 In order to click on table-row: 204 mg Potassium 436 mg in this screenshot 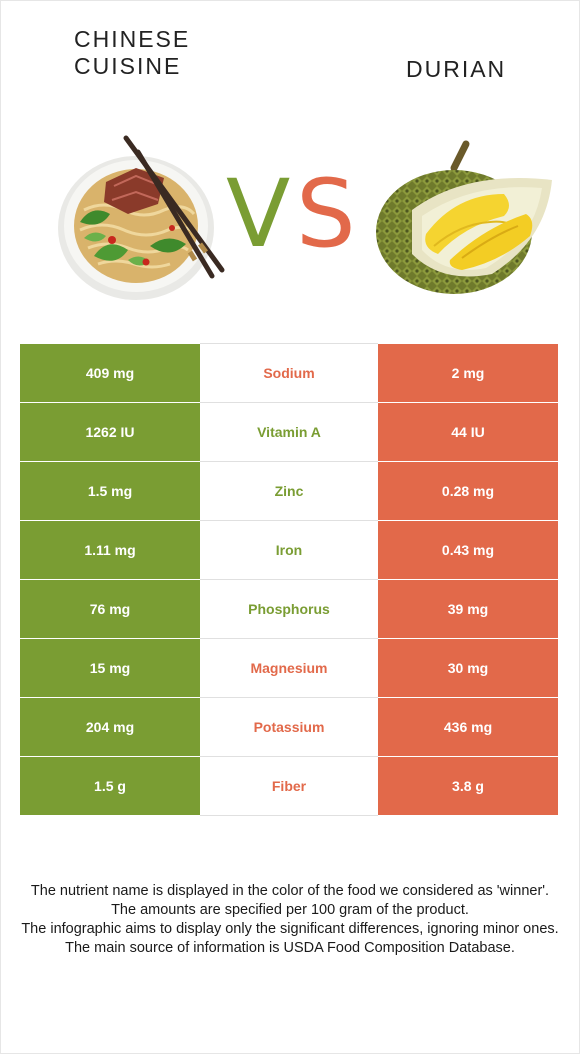, I will do `click(289, 727)`.